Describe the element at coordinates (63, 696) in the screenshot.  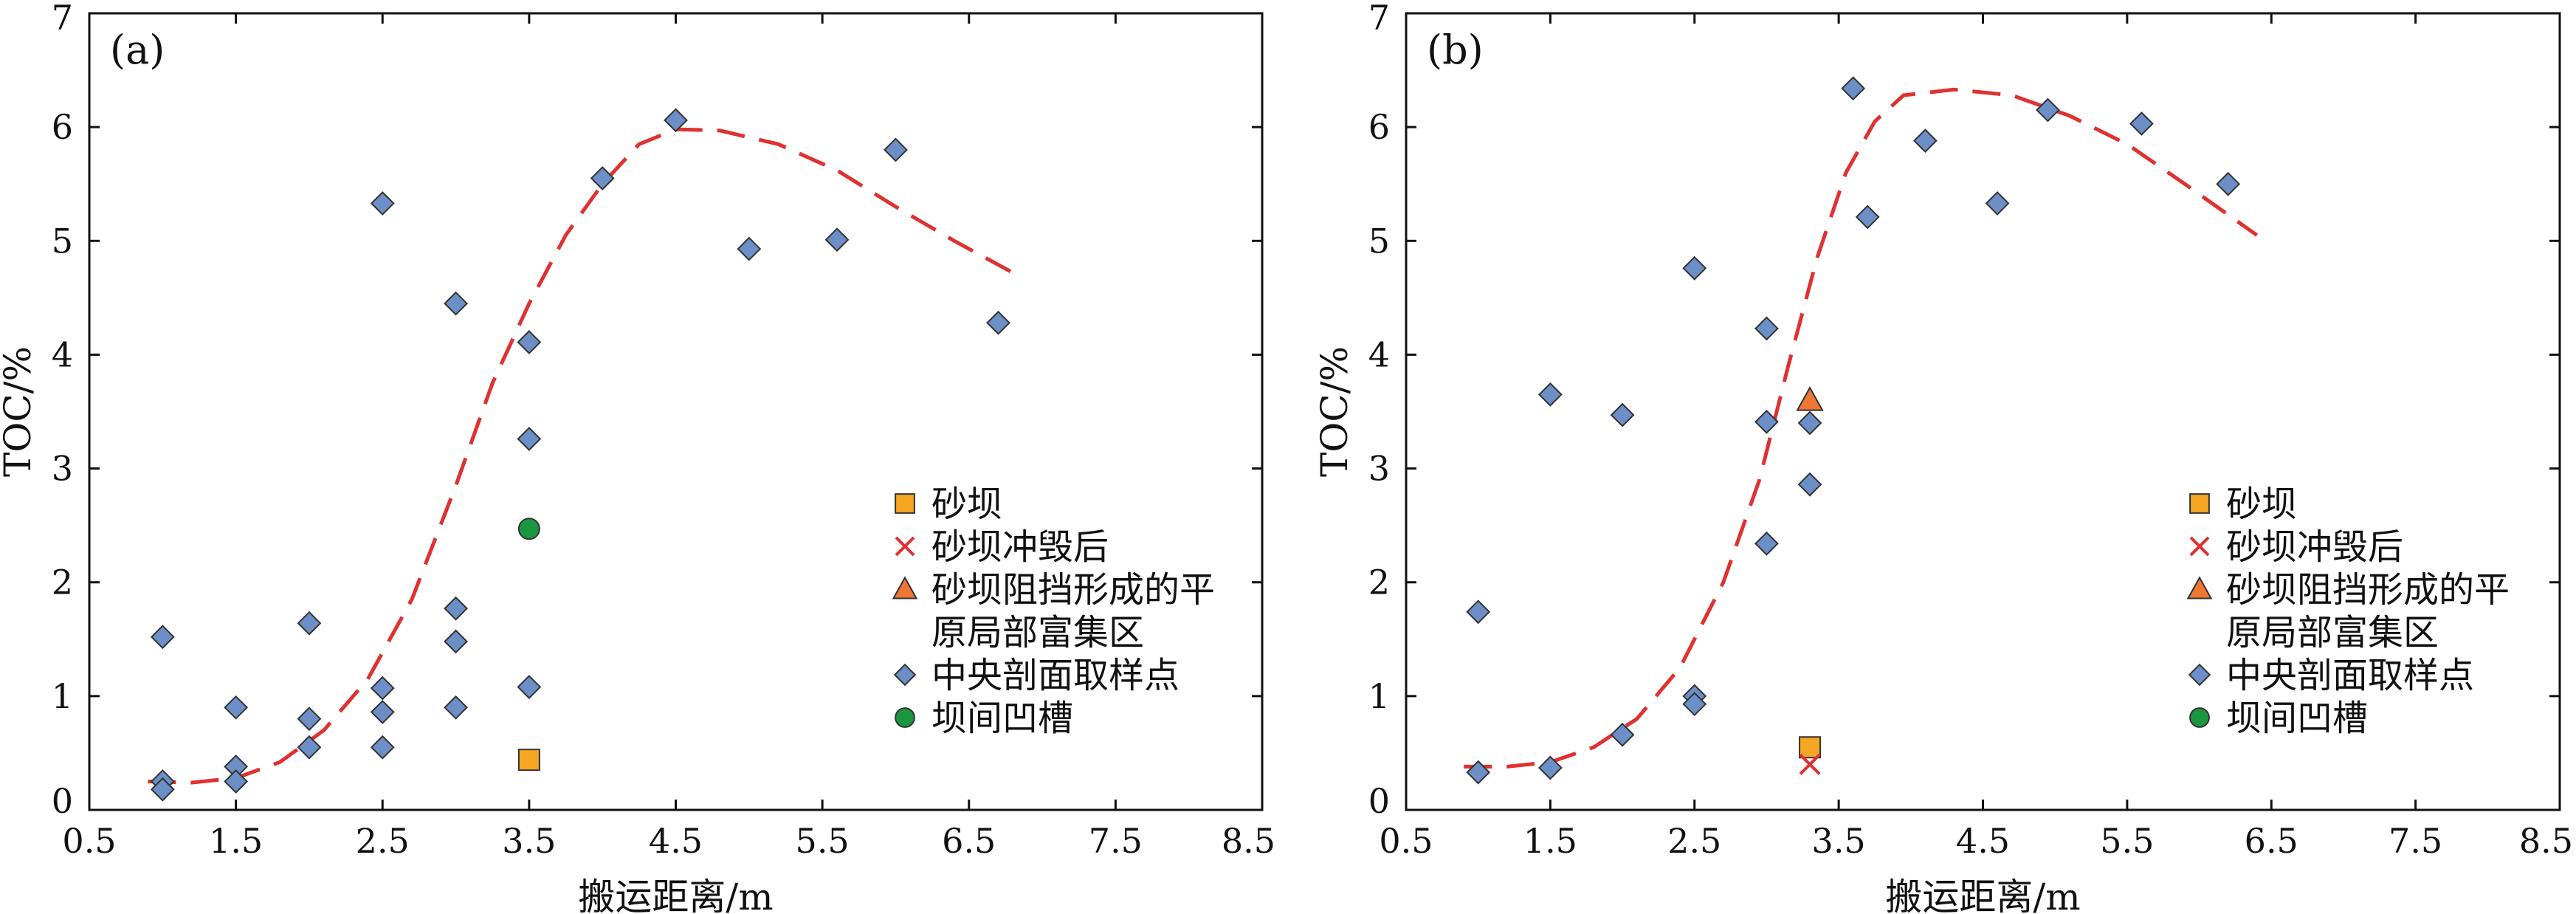
I see `y-tick-label: 1` at that location.